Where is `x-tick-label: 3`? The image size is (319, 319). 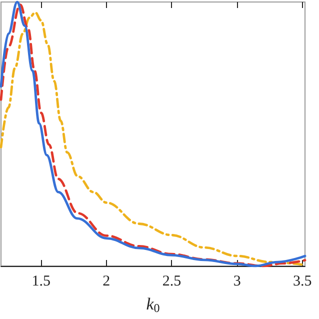
x-tick-label: 3 is located at coordinates (237, 282).